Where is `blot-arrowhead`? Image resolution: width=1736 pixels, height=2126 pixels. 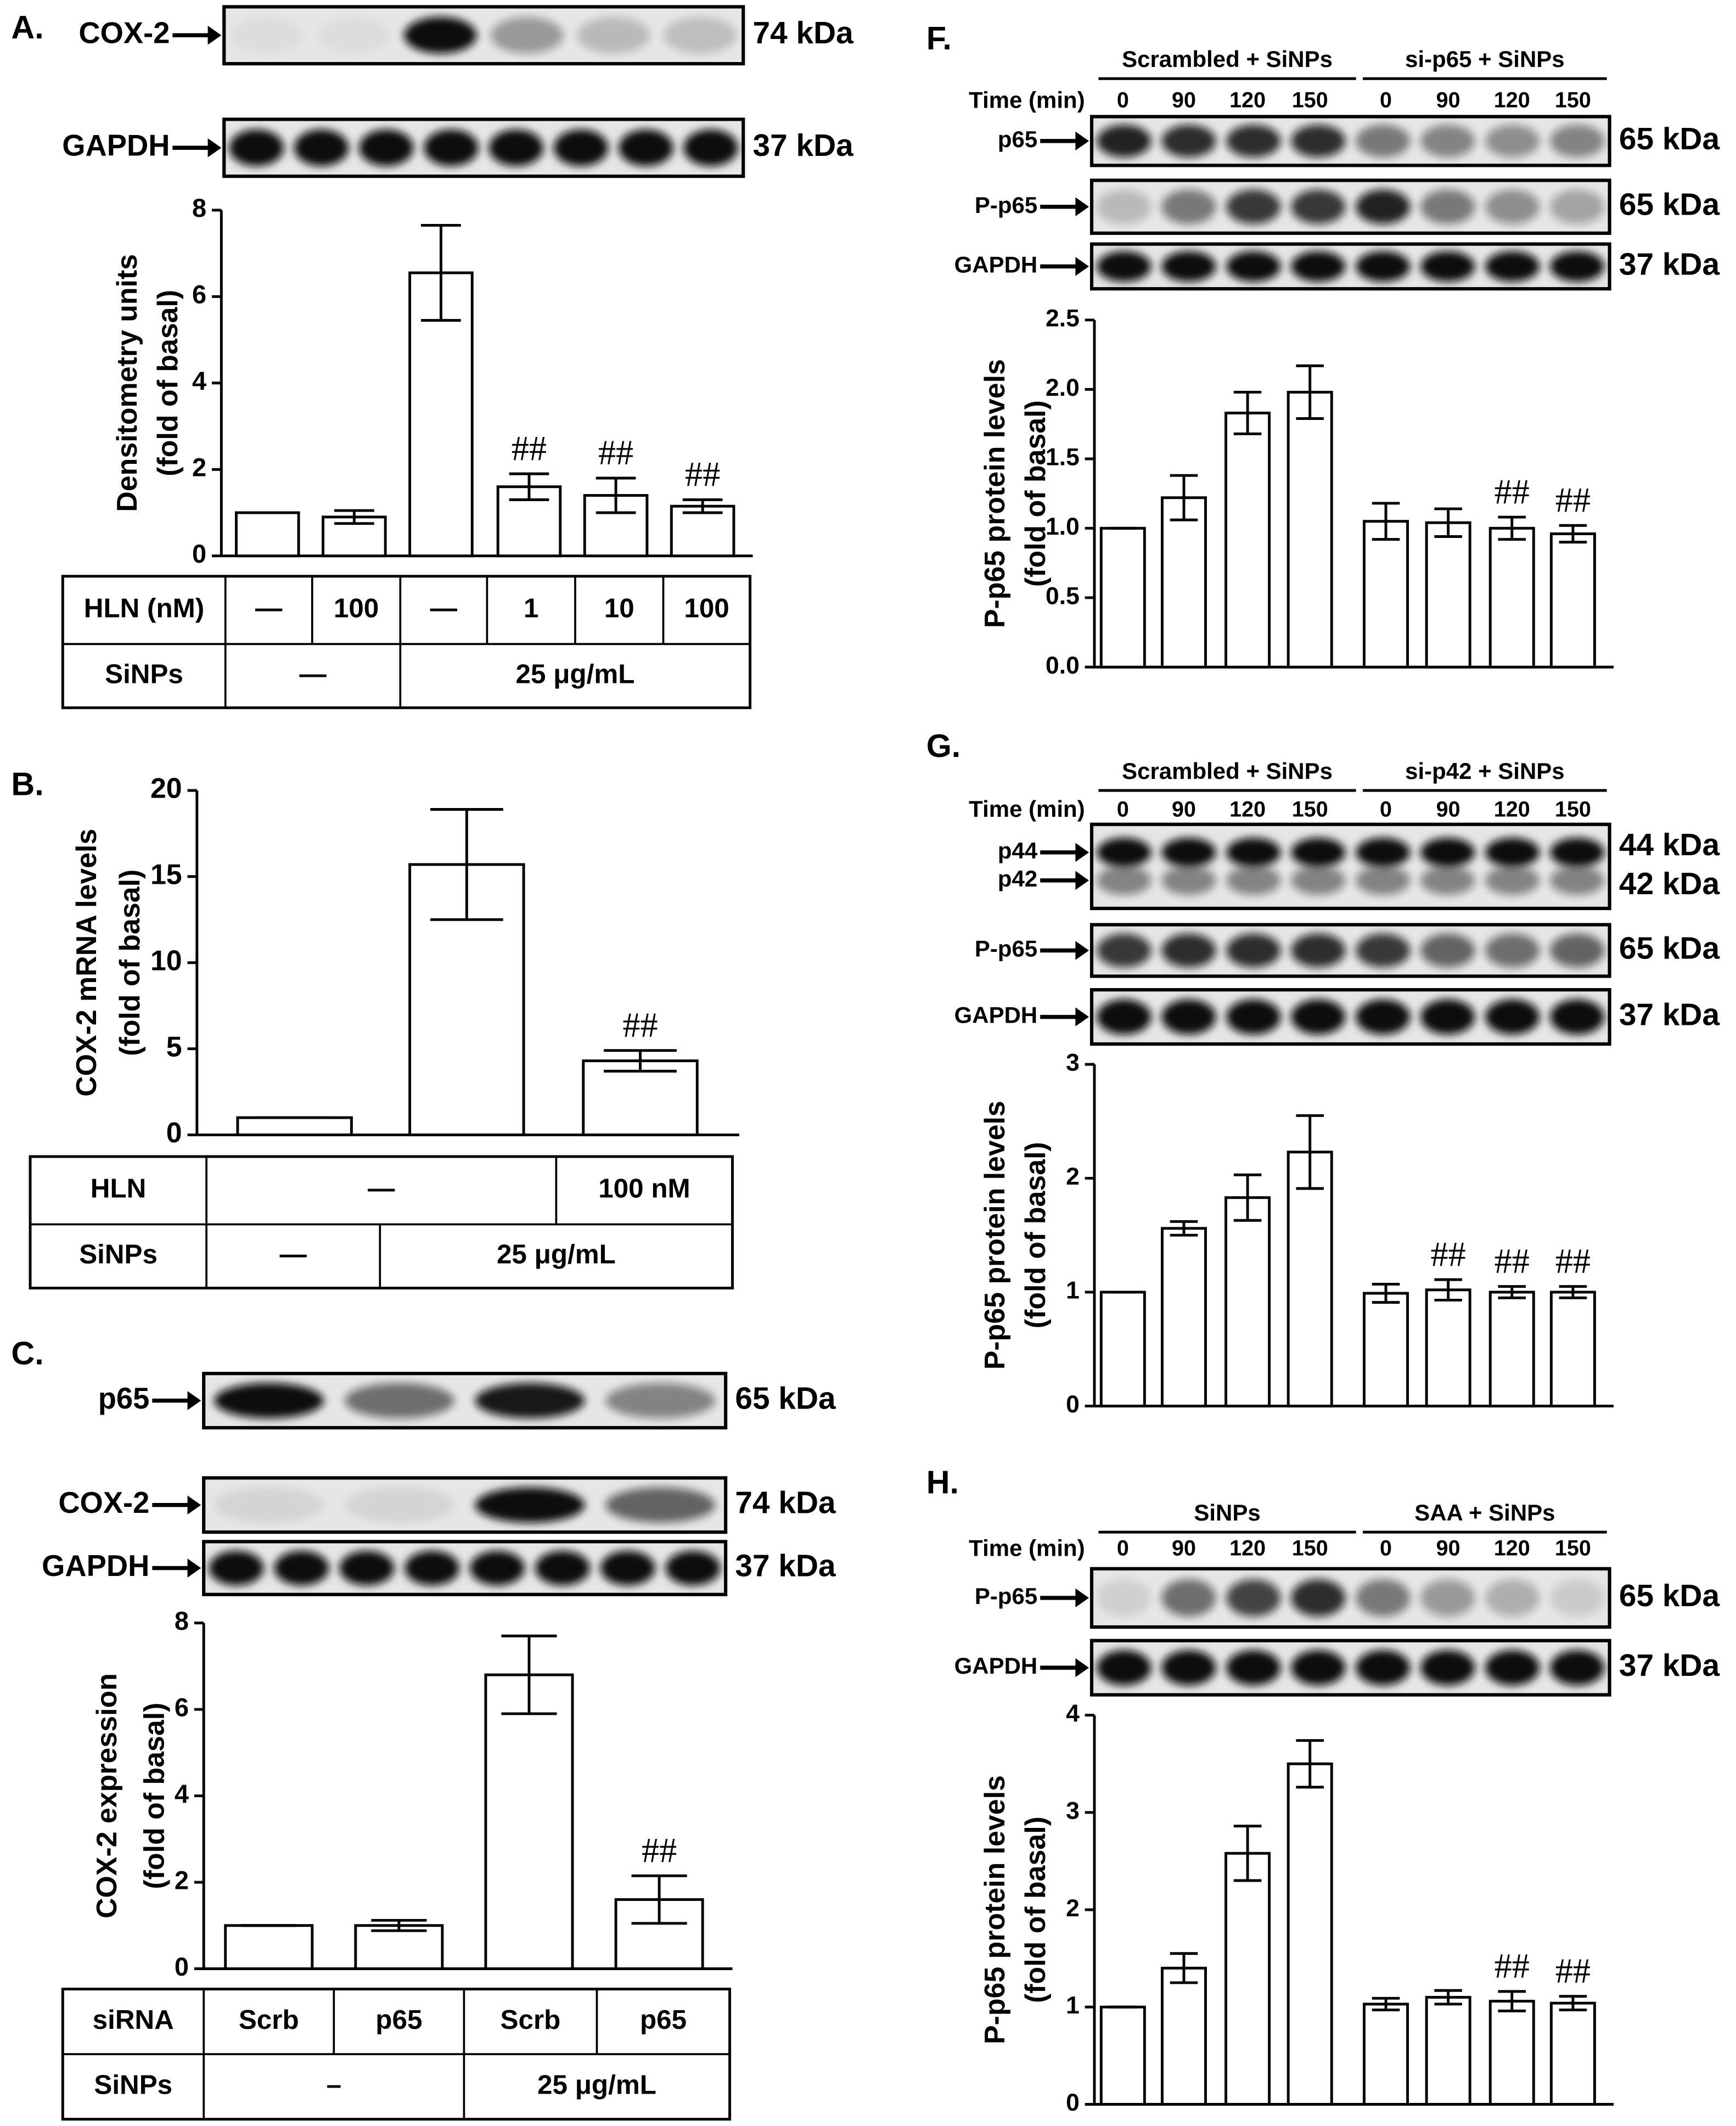
blot-arrowhead is located at coordinates (1082, 1598).